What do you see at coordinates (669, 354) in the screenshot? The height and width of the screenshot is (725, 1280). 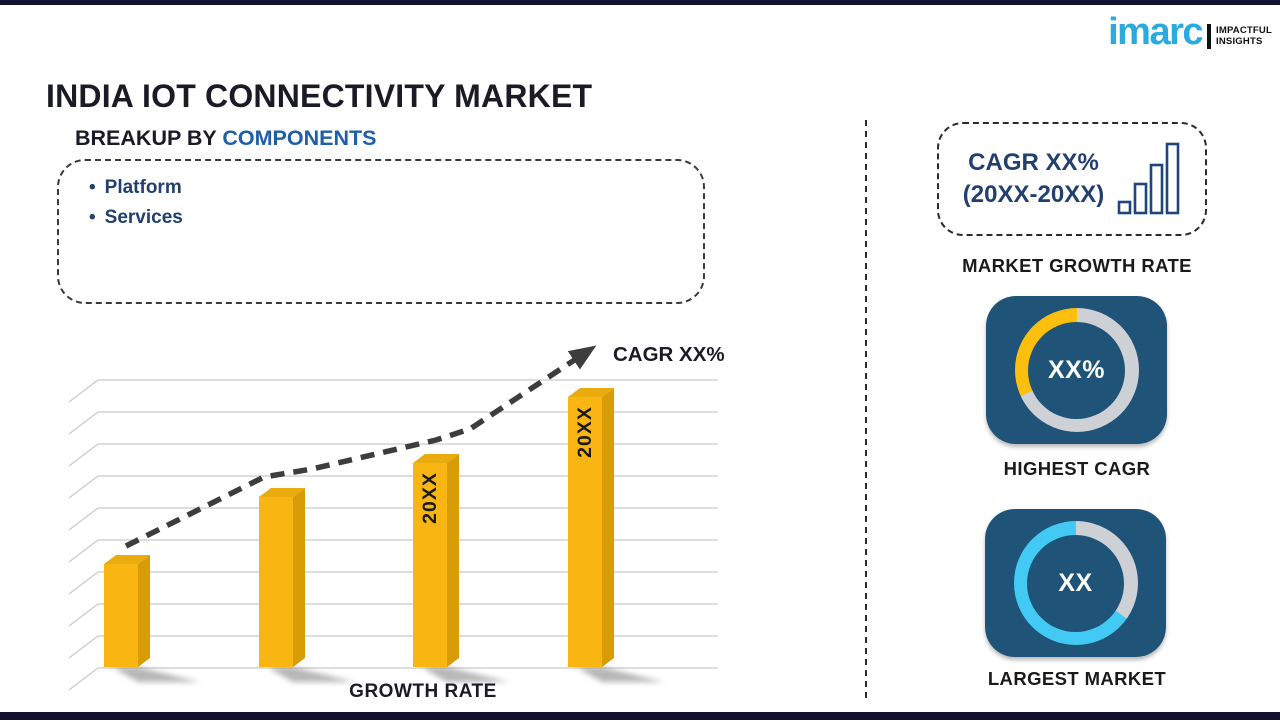 I see `trend-cagr-label: CAGR XX%` at bounding box center [669, 354].